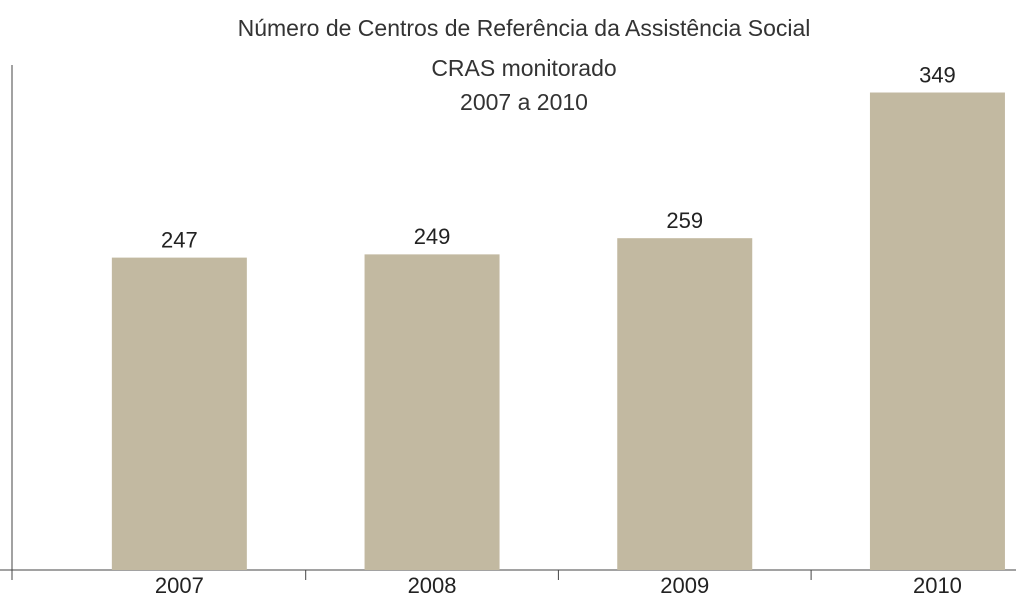 This screenshot has height=598, width=1016. I want to click on chart-subtitle: 2007 a 2010, so click(524, 102).